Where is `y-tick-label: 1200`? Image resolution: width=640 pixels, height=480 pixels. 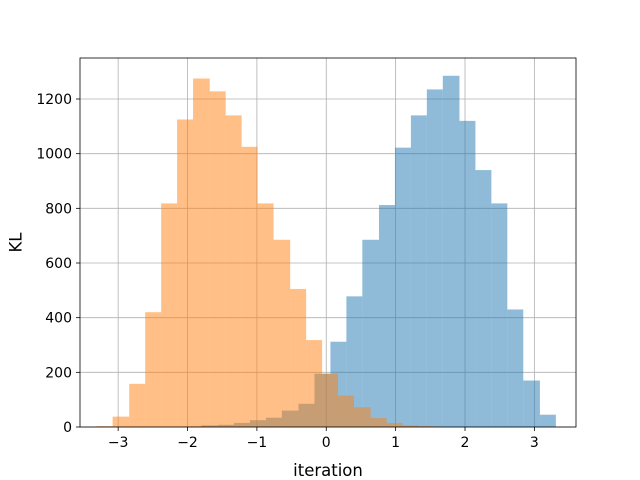
y-tick-label: 1200 is located at coordinates (54, 100).